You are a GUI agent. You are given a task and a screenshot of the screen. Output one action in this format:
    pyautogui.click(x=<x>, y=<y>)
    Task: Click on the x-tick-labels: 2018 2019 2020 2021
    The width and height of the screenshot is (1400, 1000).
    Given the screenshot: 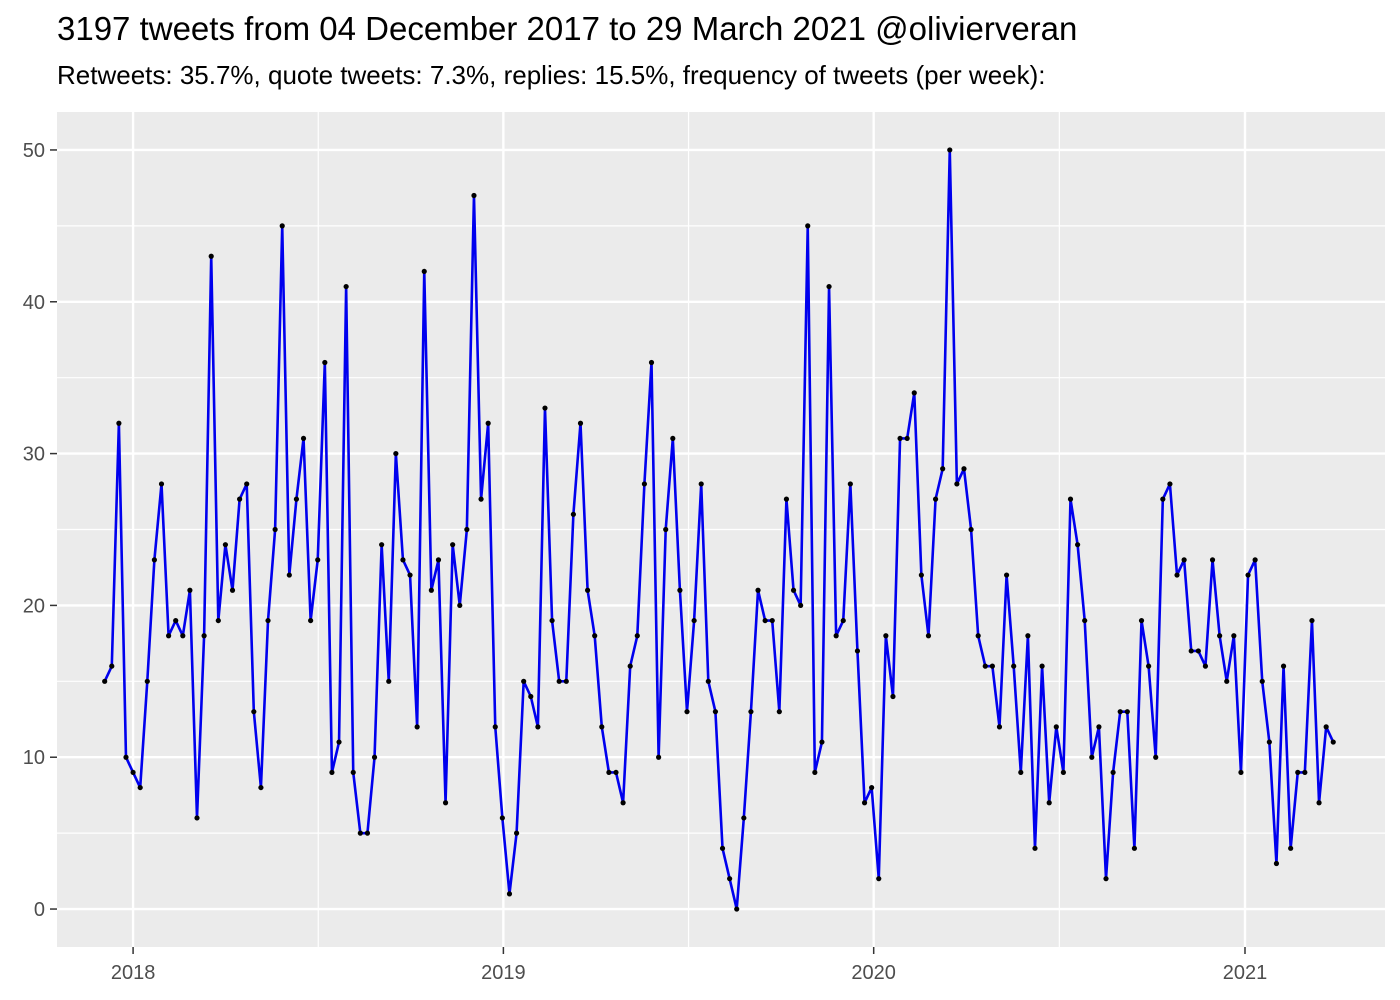 What is the action you would take?
    pyautogui.click(x=689, y=973)
    